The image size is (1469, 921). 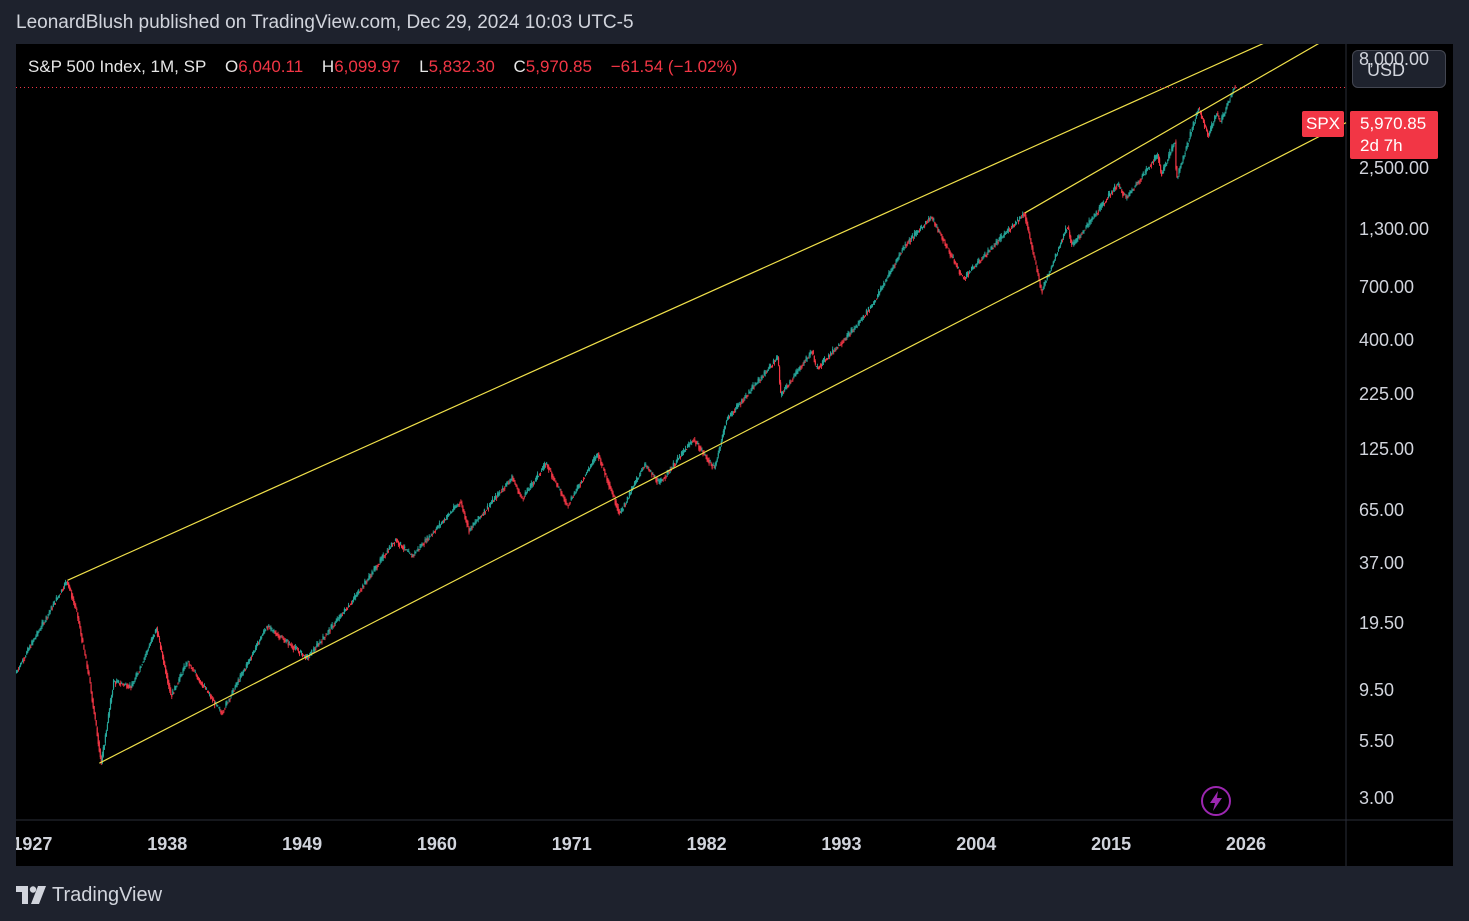 I want to click on footer-brand: TradingView, so click(x=107, y=894).